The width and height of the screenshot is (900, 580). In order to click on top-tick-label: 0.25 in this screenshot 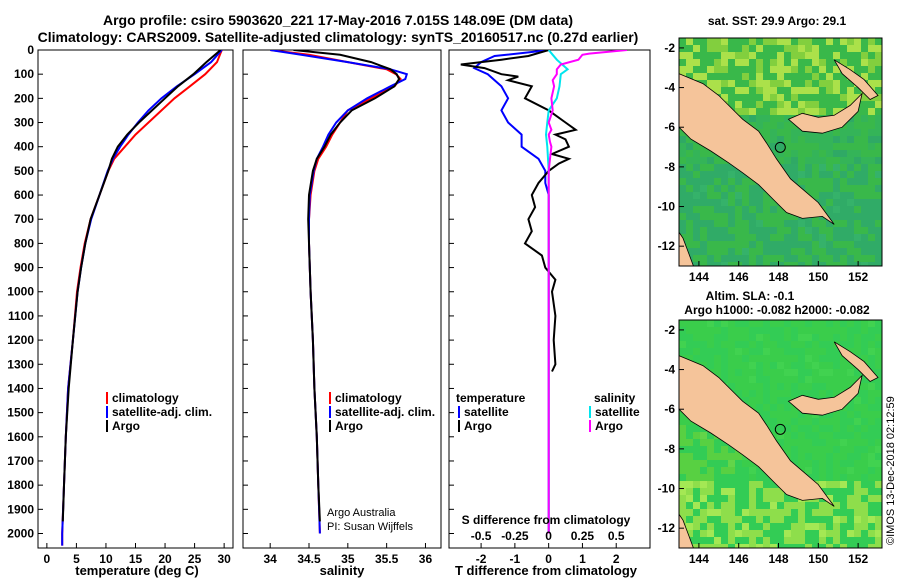, I will do `click(583, 536)`.